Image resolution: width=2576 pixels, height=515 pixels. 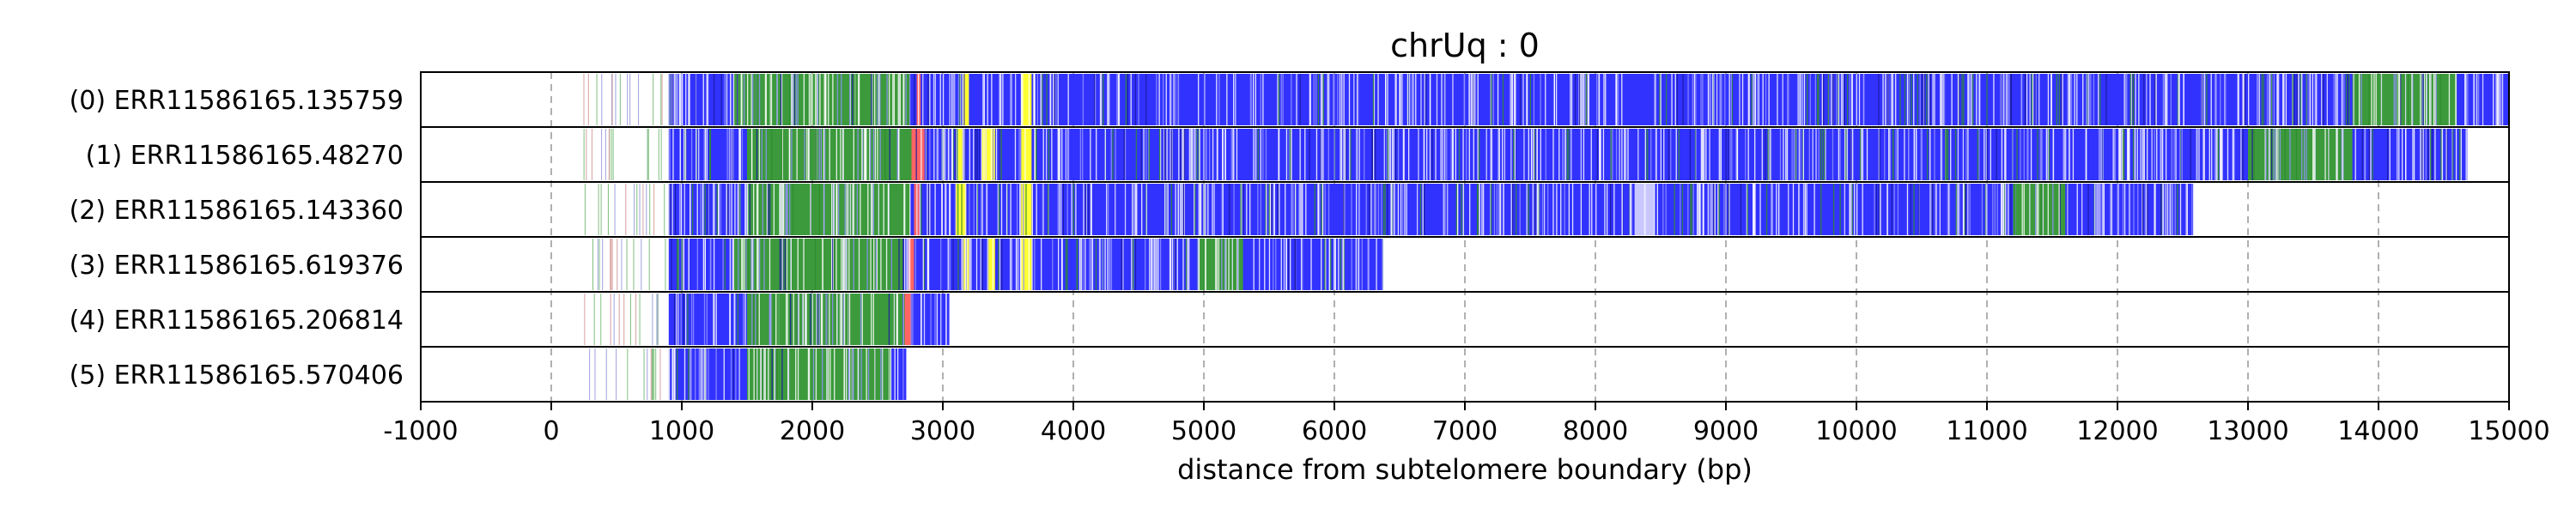 I want to click on read-row: (1) ERR11586165.48270, so click(x=1298, y=154).